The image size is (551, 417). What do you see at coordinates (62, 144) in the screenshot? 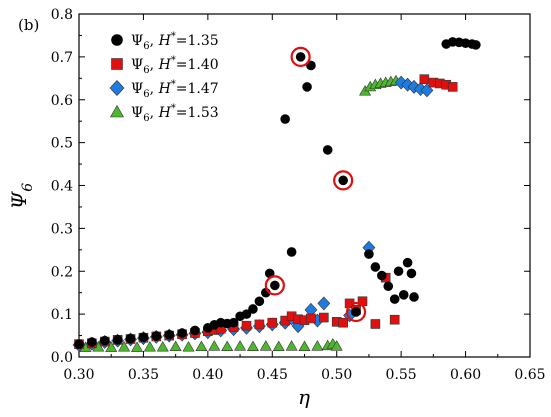
I see `y-tick-label: 0.5` at bounding box center [62, 144].